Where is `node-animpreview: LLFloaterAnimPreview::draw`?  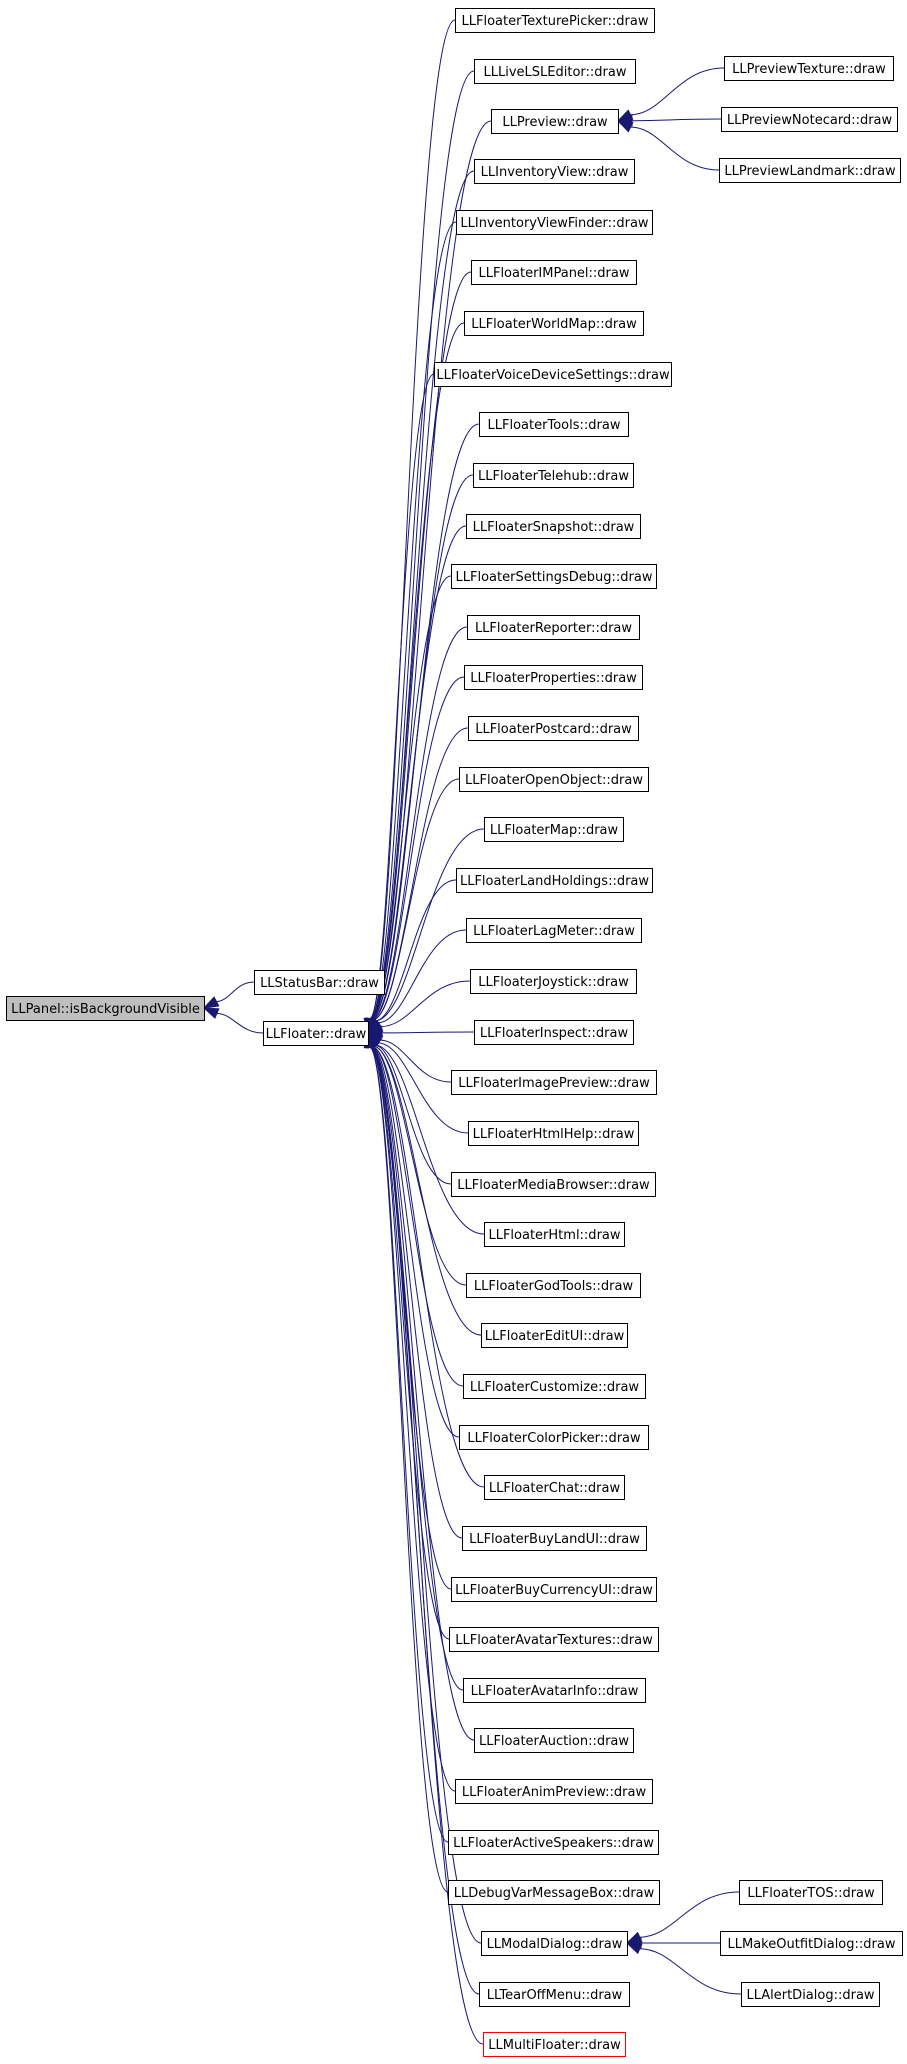
node-animpreview: LLFloaterAnimPreview::draw is located at coordinates (554, 1791).